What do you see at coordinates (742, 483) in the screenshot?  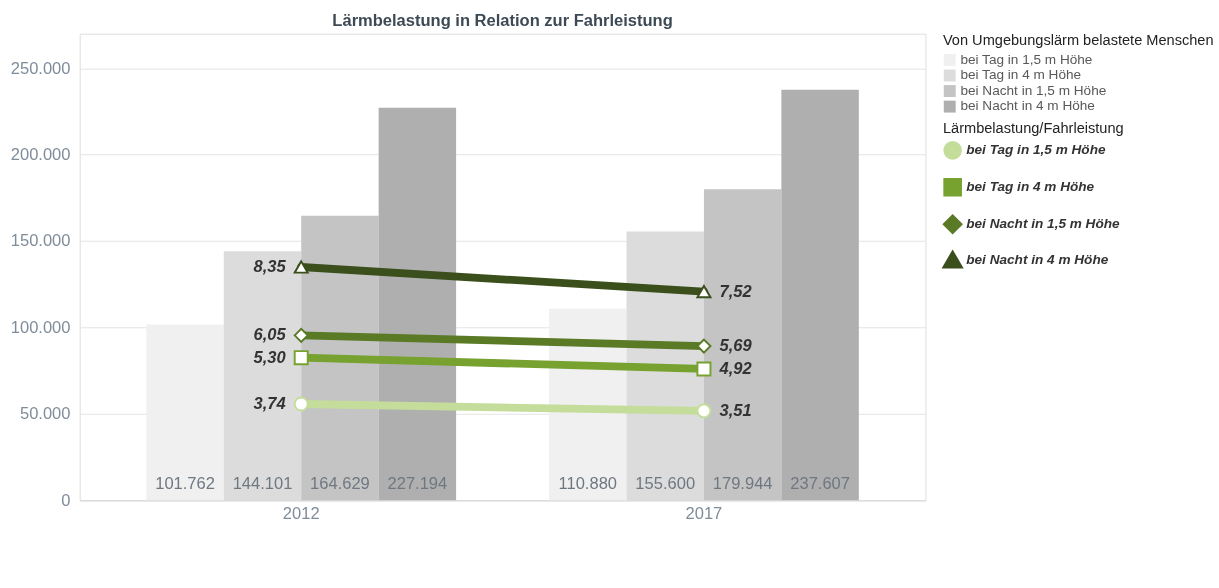 I see `data-label: 179.944` at bounding box center [742, 483].